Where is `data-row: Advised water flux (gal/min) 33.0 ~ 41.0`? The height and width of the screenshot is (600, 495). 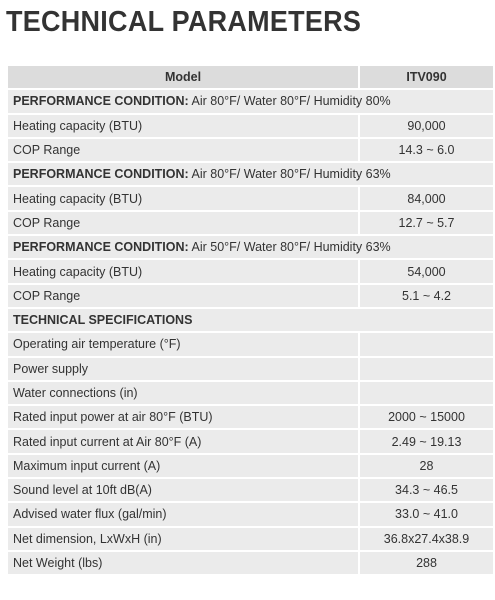 data-row: Advised water flux (gal/min) 33.0 ~ 41.0 is located at coordinates (250, 514).